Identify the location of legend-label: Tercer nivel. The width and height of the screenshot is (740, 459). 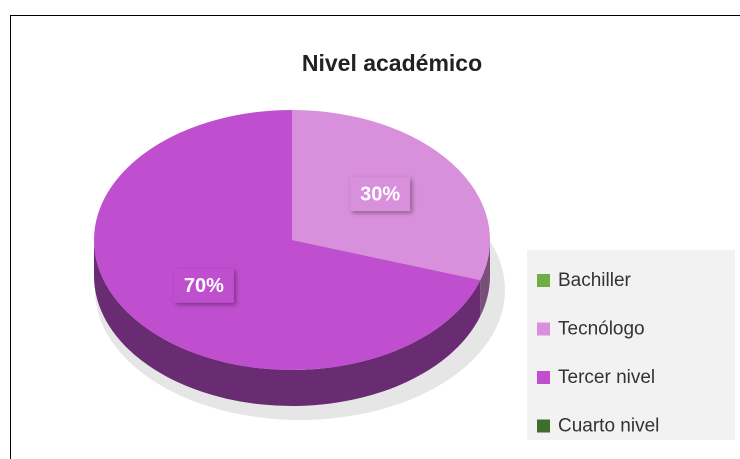
(606, 377).